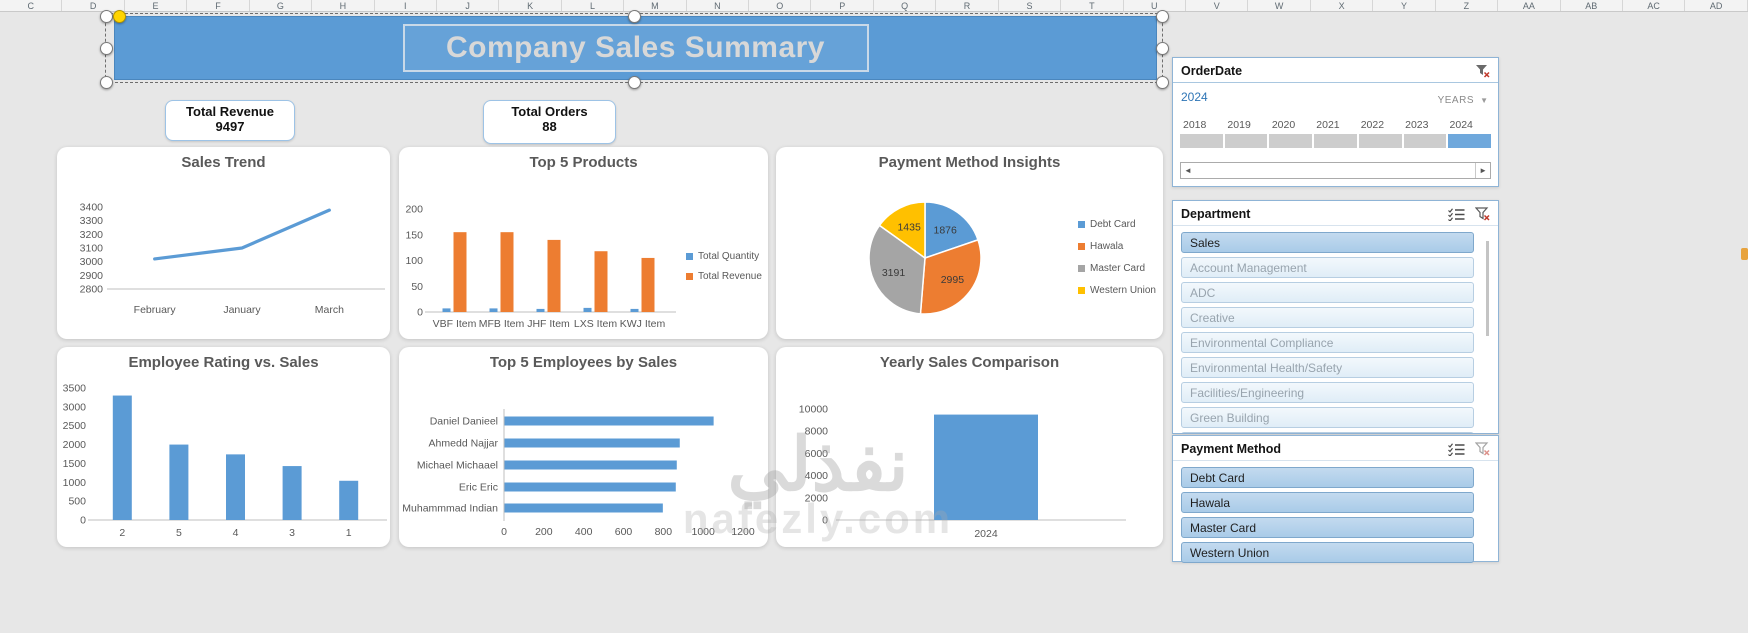  Describe the element at coordinates (1092, 5) in the screenshot. I see `column-header-t: T` at that location.